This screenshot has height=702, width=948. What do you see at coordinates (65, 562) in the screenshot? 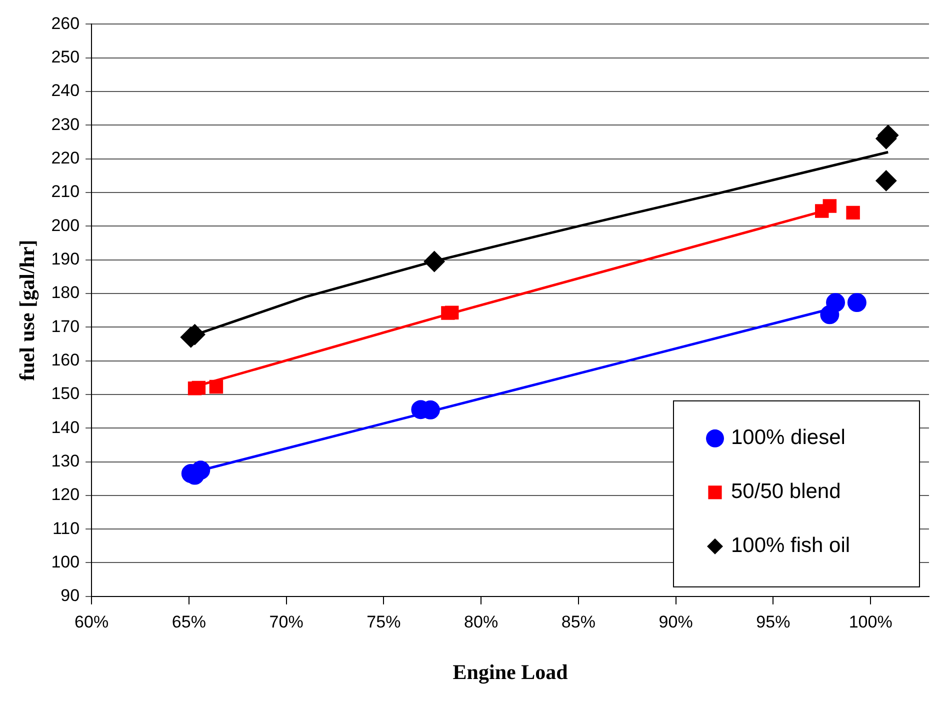
I see `y-tick-label: 100` at bounding box center [65, 562].